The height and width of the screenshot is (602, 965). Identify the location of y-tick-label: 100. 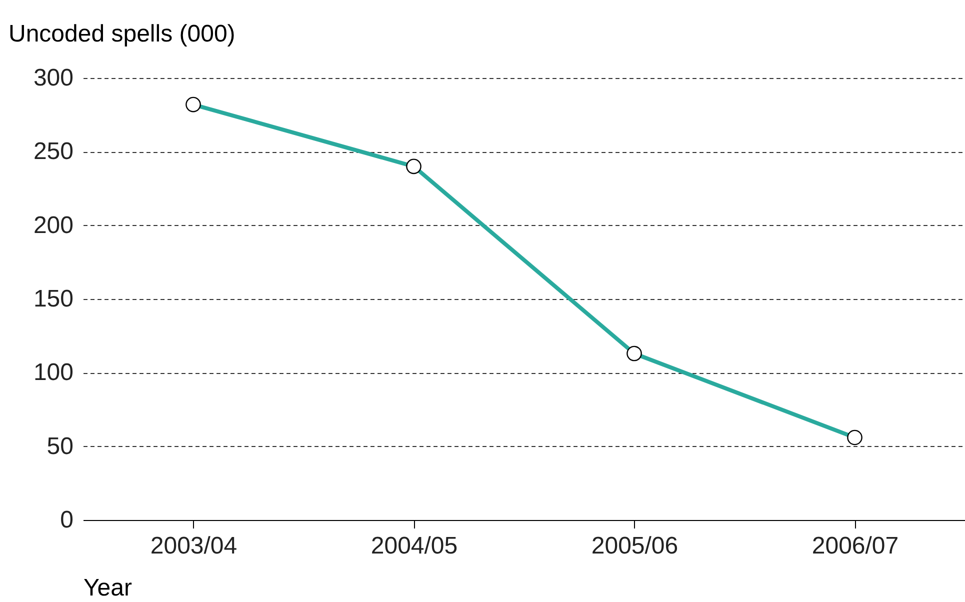
(53, 372).